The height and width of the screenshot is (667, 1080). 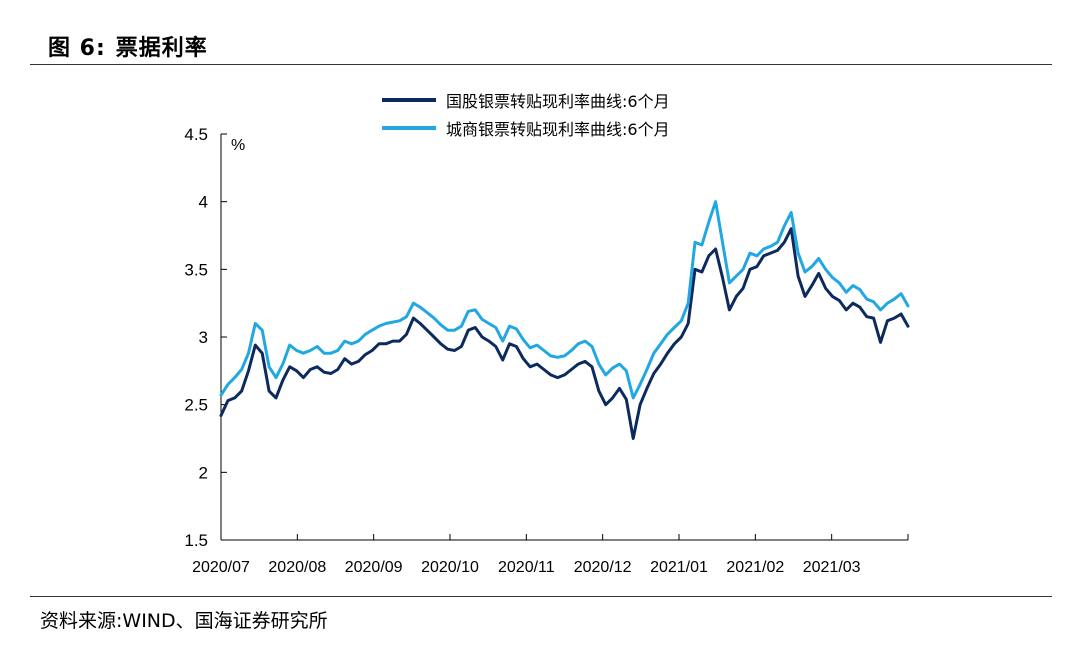 I want to click on x-tick-label: 2020/11, so click(x=526, y=567).